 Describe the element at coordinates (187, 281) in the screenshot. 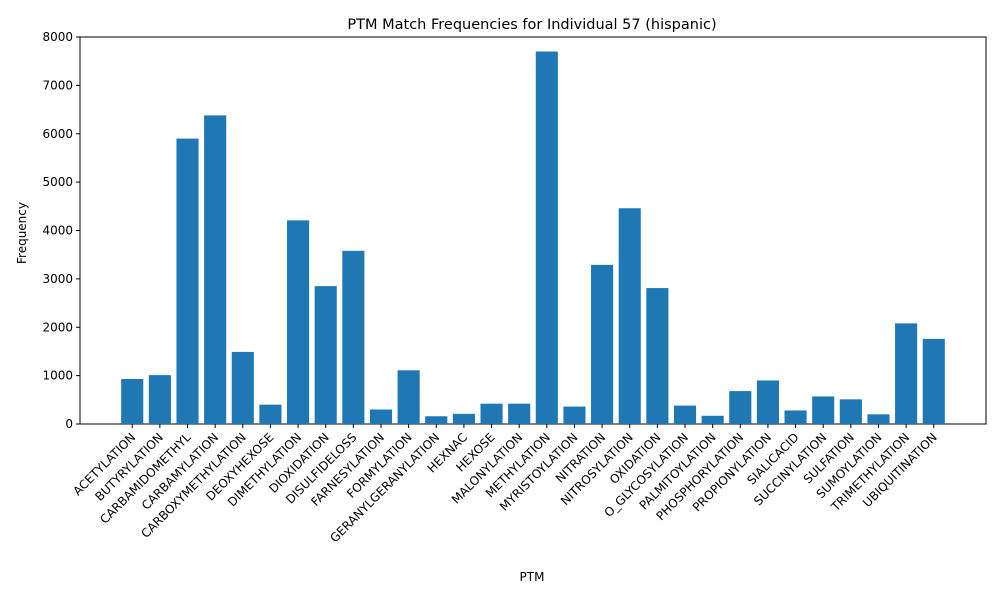

I see `bar-carbamidomethyl` at that location.